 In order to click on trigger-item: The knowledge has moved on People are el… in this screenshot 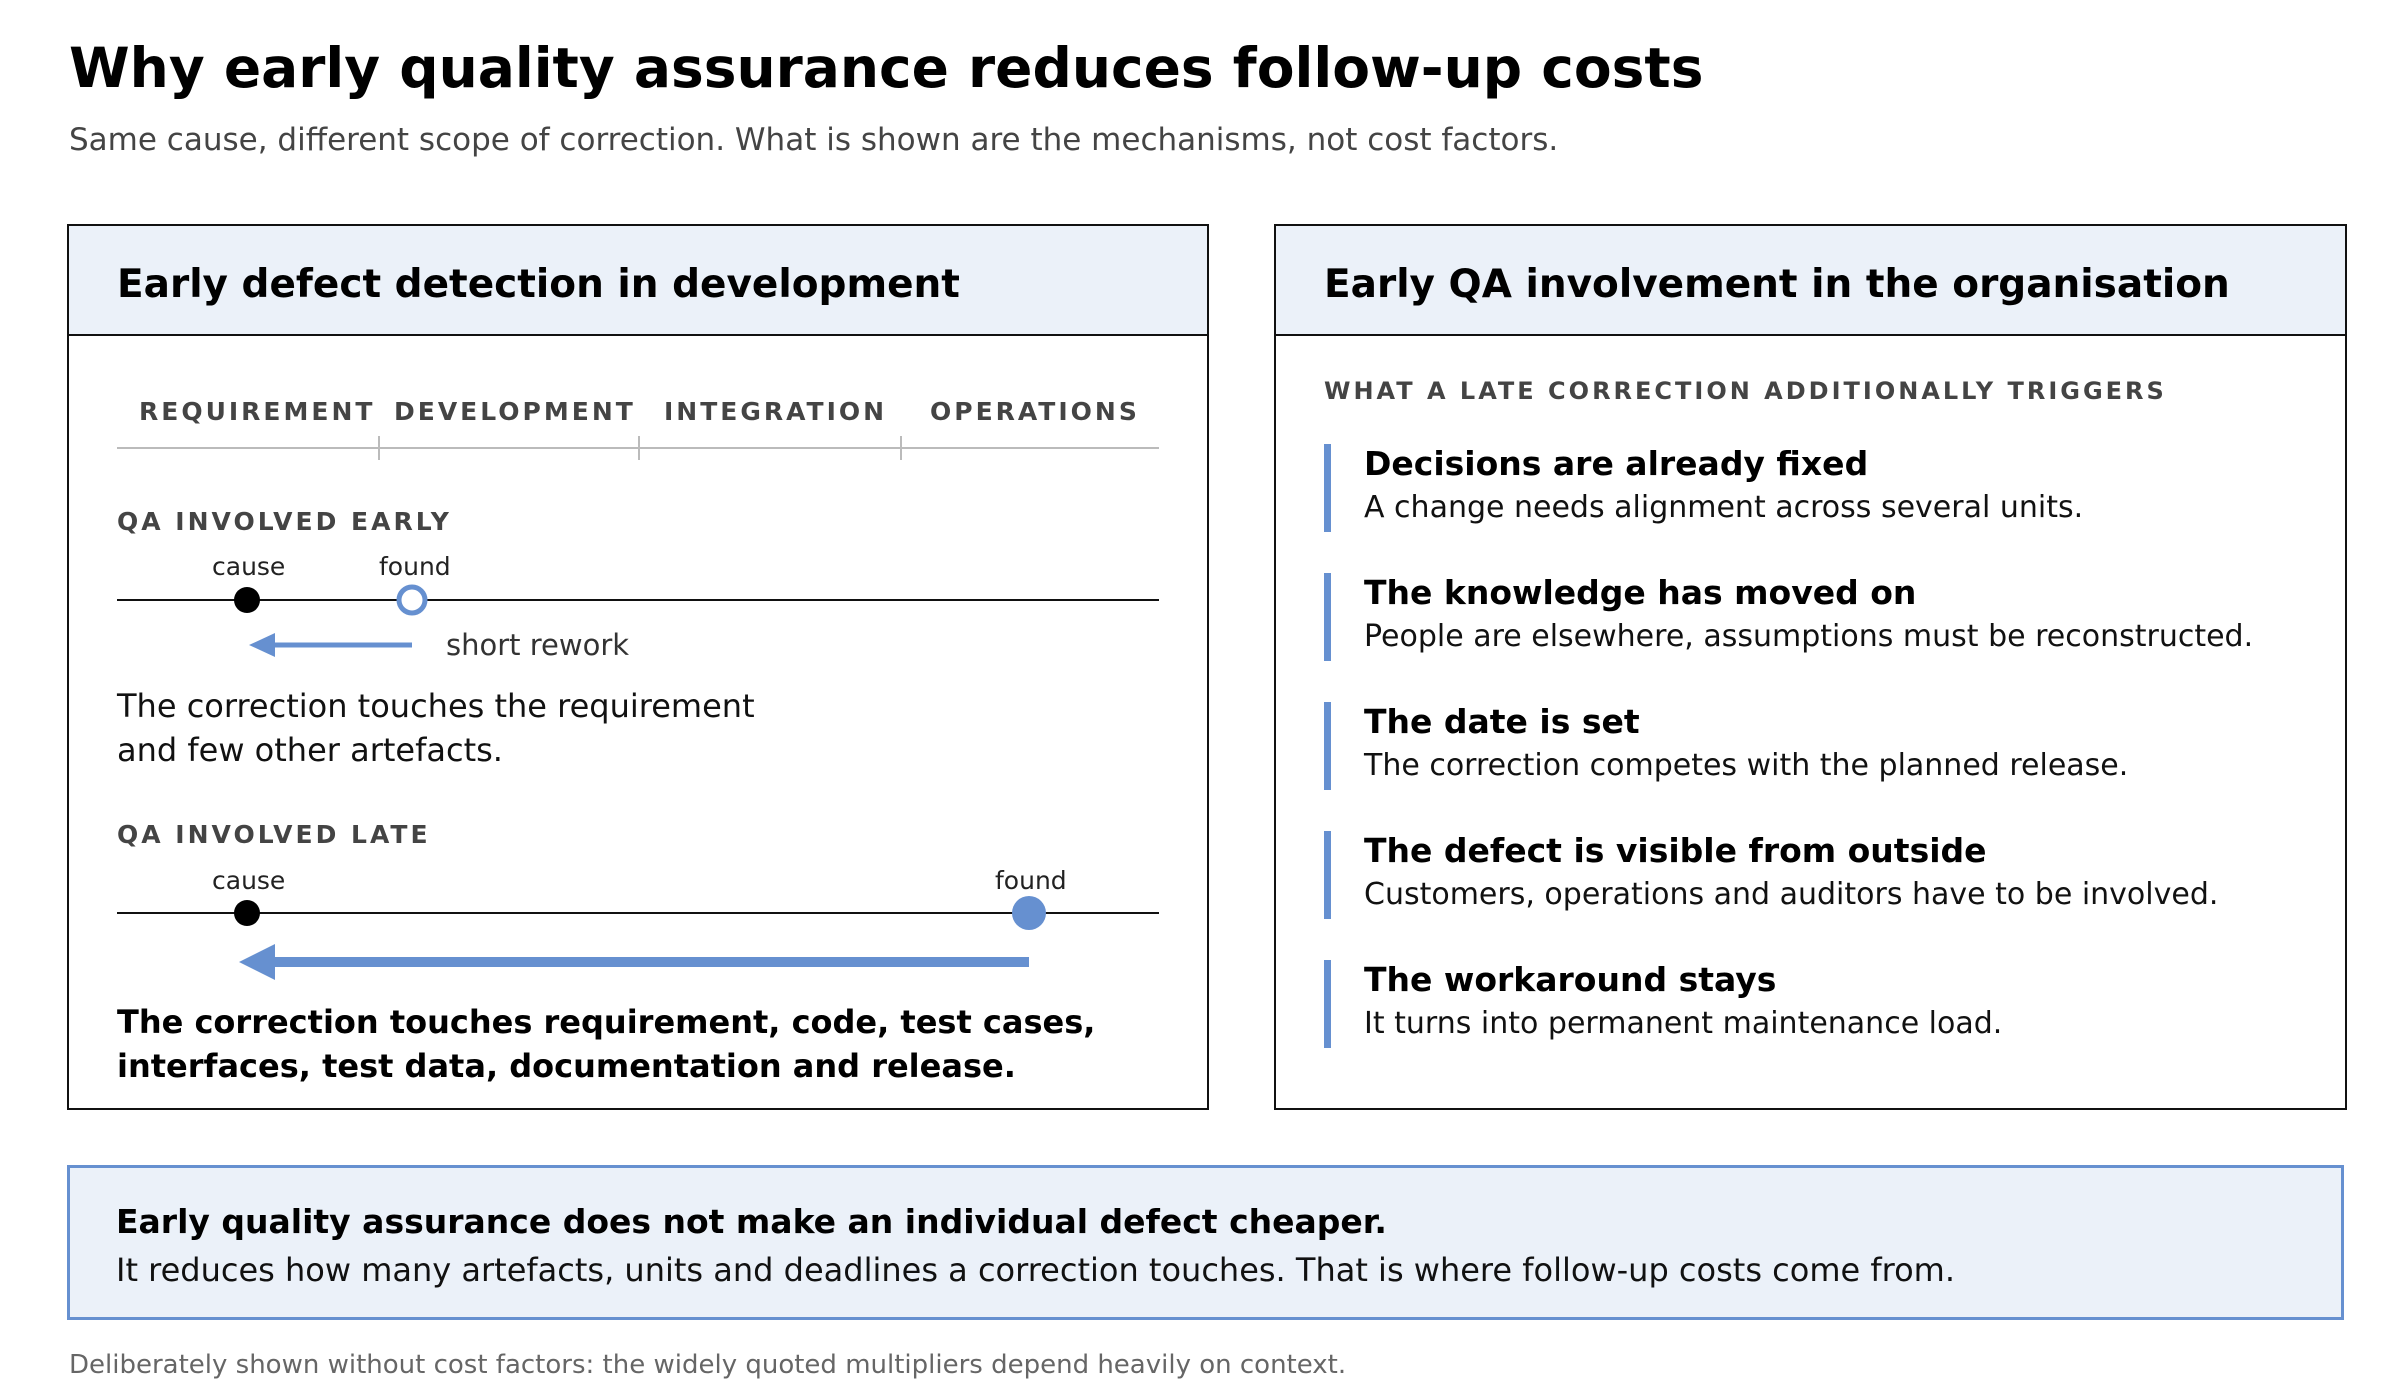, I will do `click(1804, 617)`.